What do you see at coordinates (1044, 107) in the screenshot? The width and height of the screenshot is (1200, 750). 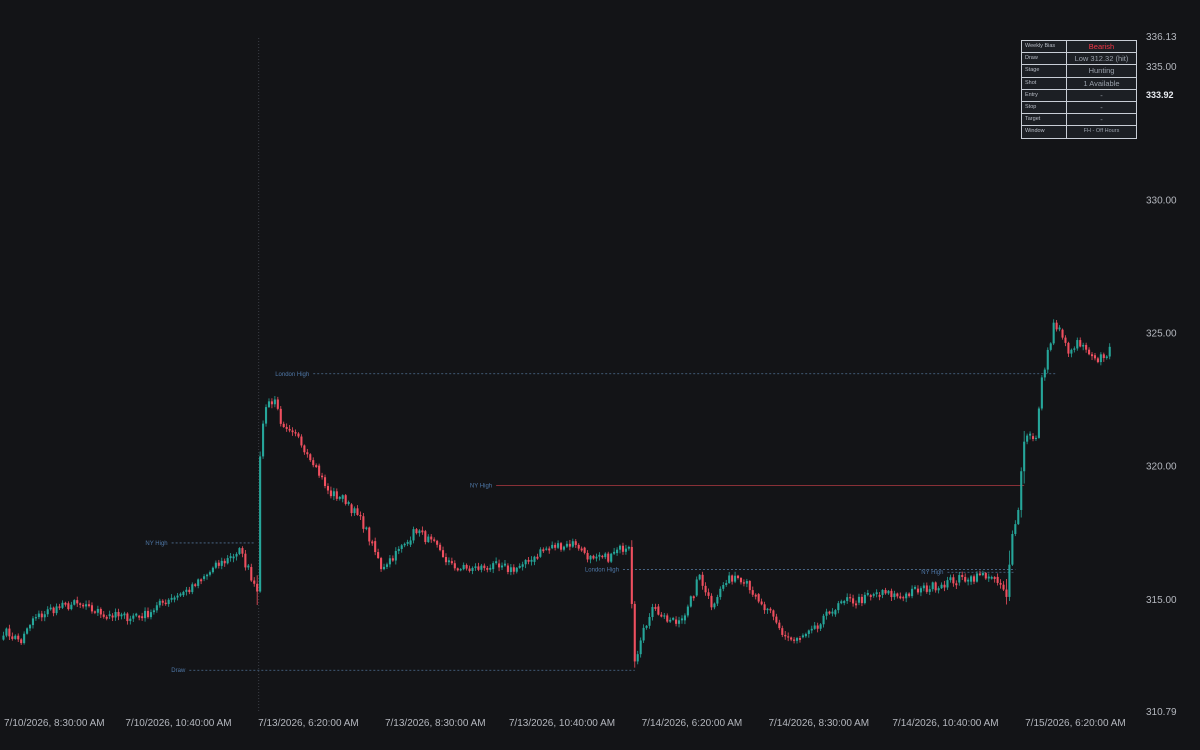 I see `stop-key: Stop` at bounding box center [1044, 107].